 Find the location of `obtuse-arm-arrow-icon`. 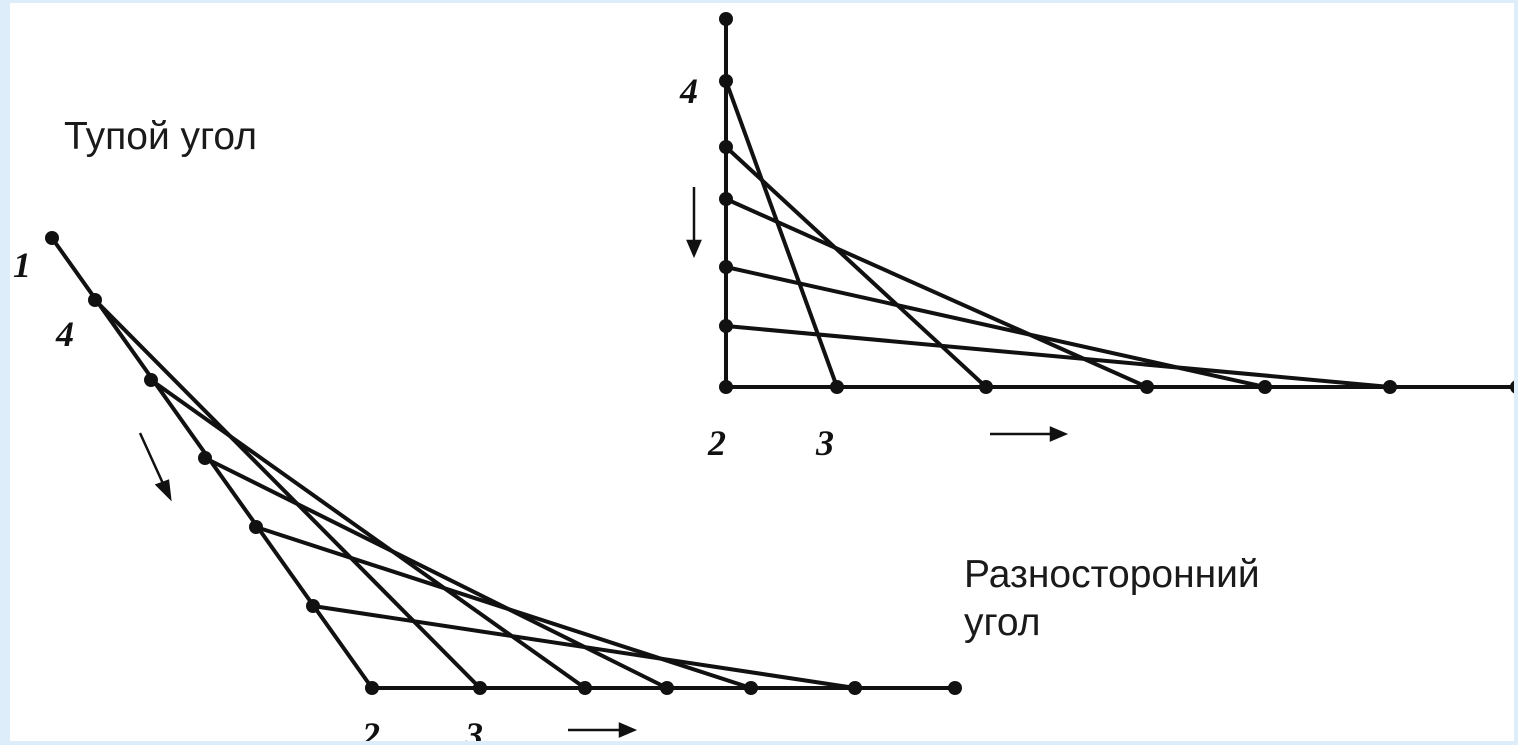

obtuse-arm-arrow-icon is located at coordinates (155, 467).